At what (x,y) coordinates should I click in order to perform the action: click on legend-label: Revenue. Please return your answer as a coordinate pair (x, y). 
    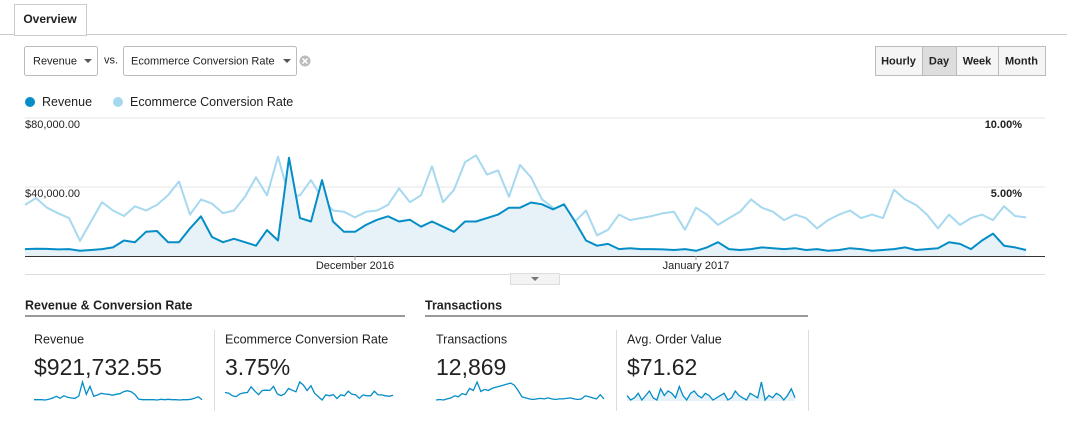
    Looking at the image, I should click on (67, 102).